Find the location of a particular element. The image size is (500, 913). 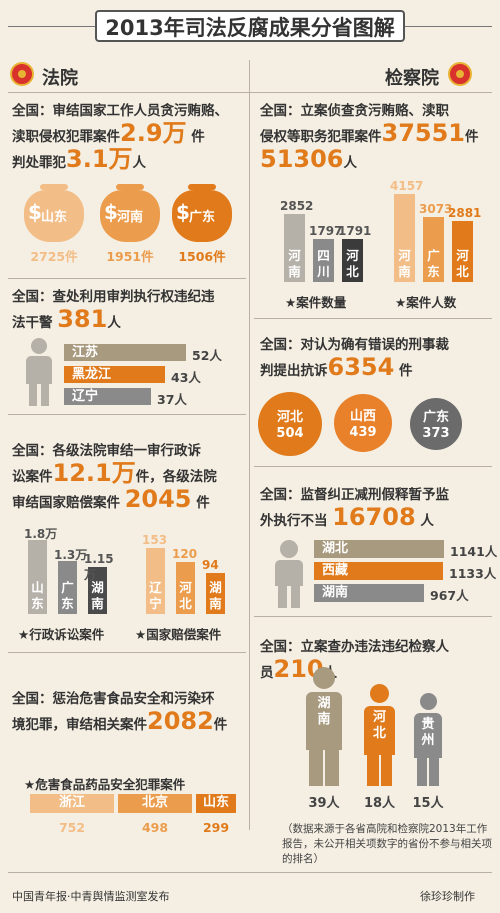

hbar: 西藏 is located at coordinates (378, 571).